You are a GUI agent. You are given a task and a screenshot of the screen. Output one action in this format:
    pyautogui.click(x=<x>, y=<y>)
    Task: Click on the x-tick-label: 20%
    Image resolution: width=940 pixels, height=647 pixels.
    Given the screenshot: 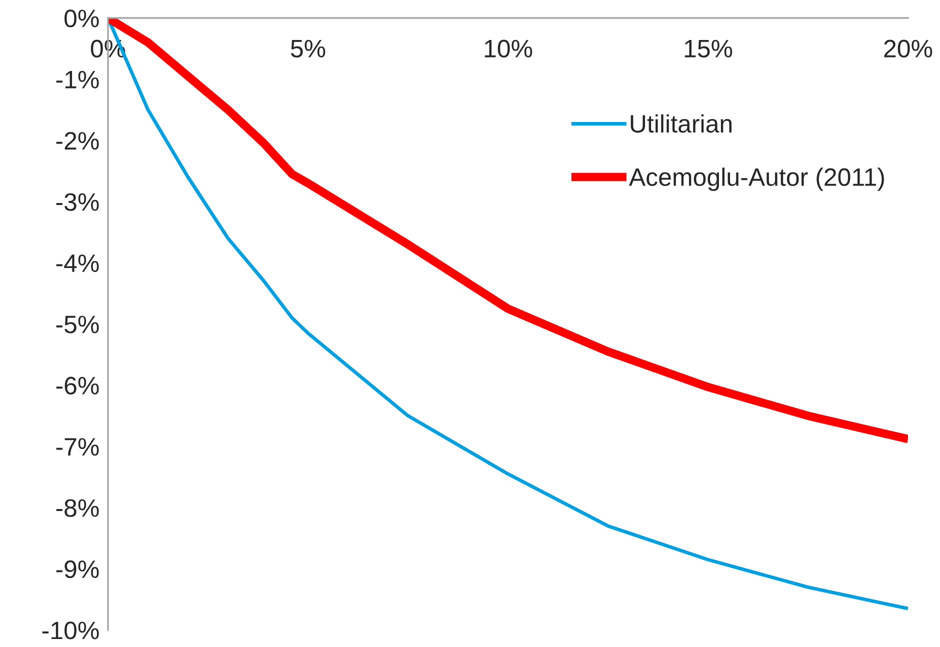 What is the action you would take?
    pyautogui.click(x=908, y=49)
    